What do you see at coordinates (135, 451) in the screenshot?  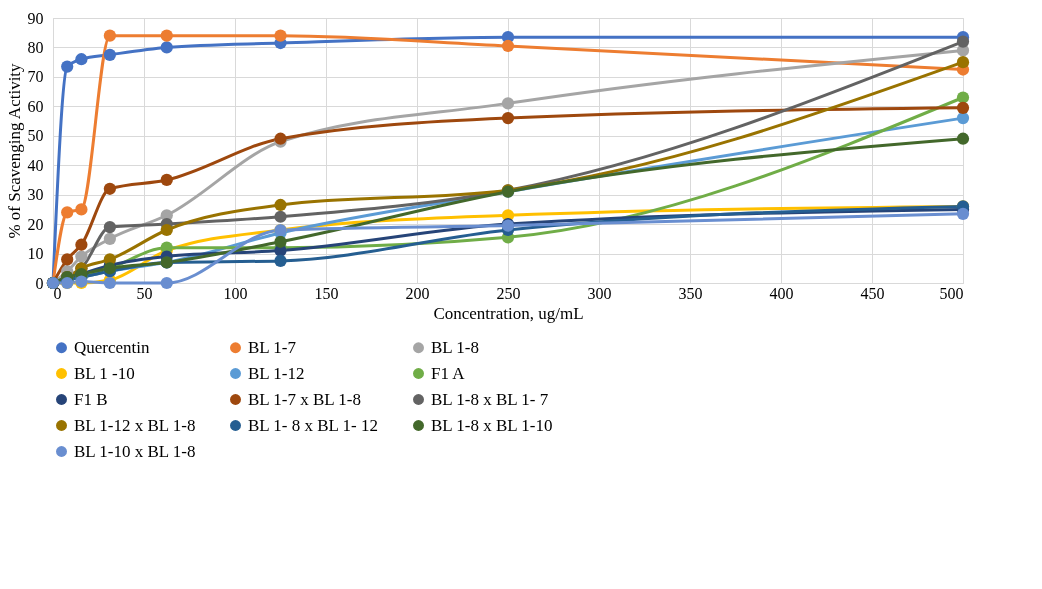 I see `legend-label: BL 1-10 x BL 1-8` at bounding box center [135, 451].